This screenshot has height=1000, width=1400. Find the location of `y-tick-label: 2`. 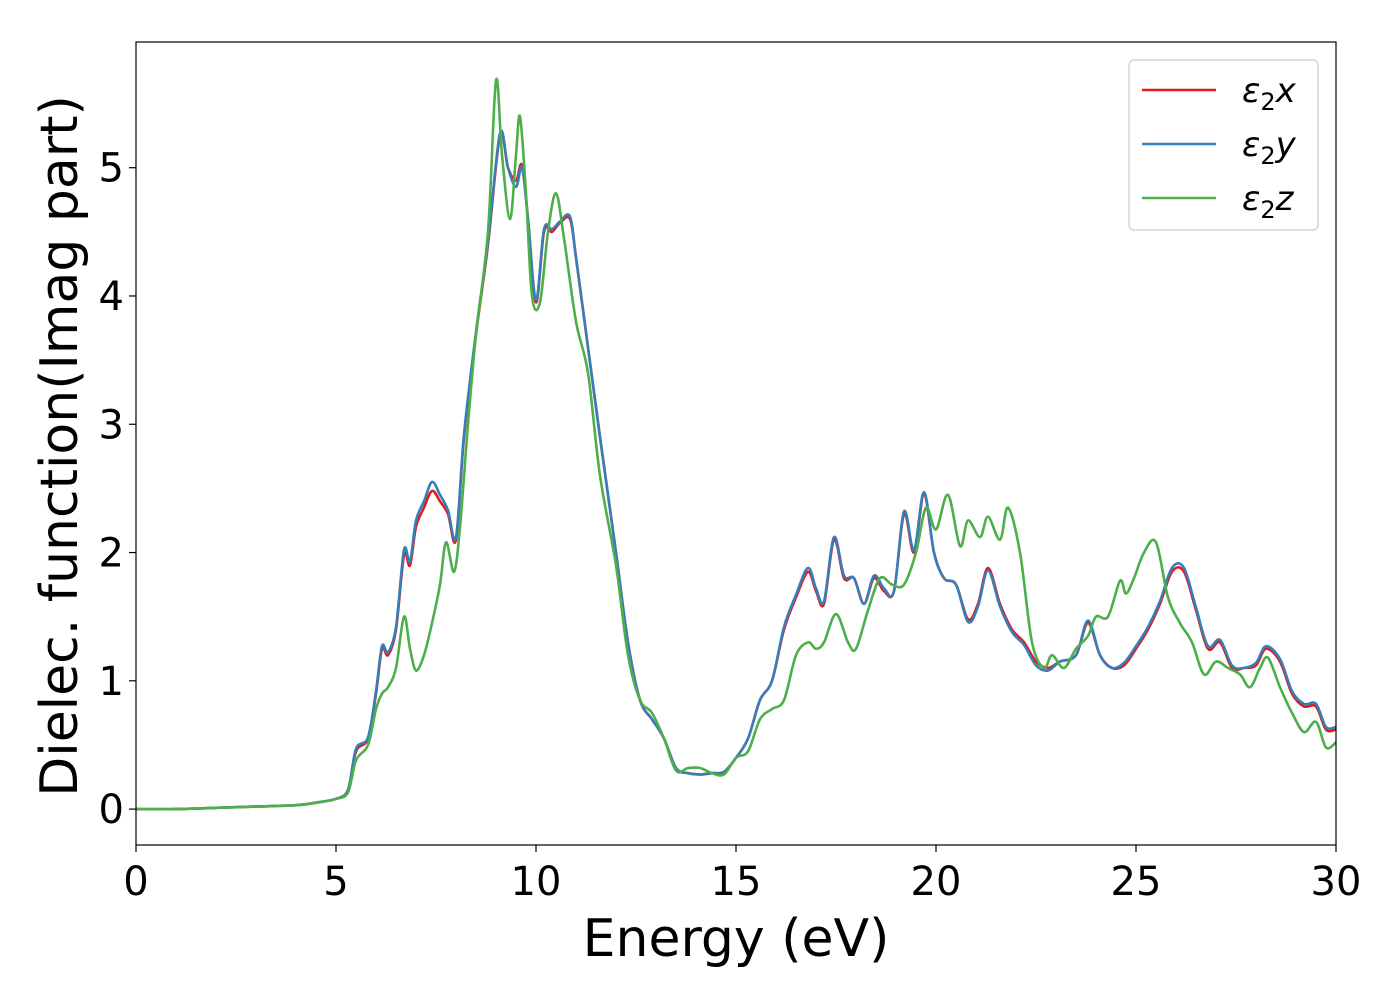

y-tick-label: 2 is located at coordinates (111, 554).